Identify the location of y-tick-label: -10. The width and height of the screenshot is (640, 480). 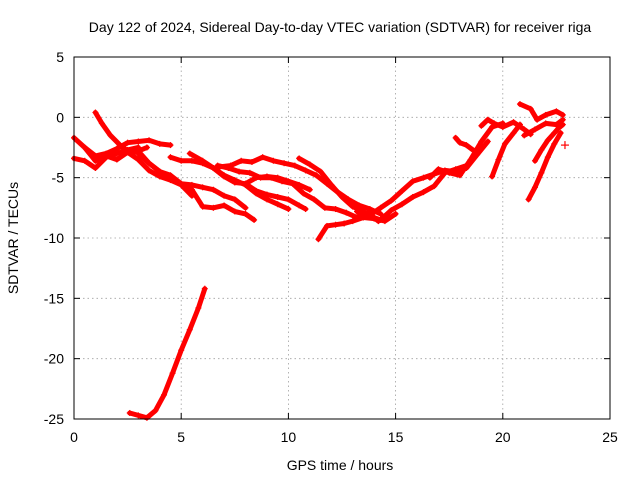
(54, 238).